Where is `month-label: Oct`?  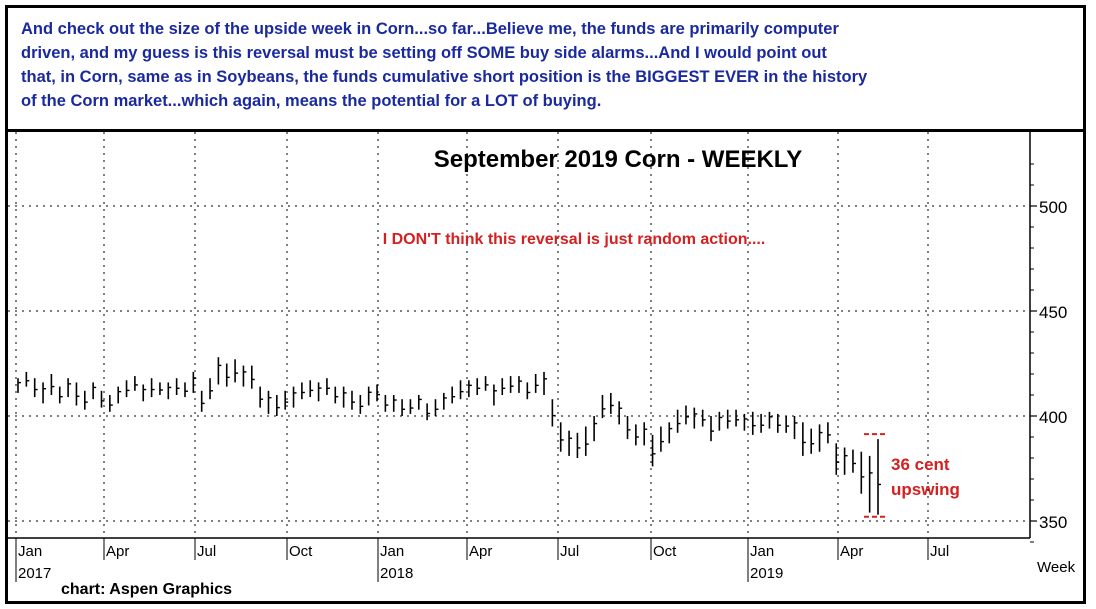
month-label: Oct is located at coordinates (665, 551).